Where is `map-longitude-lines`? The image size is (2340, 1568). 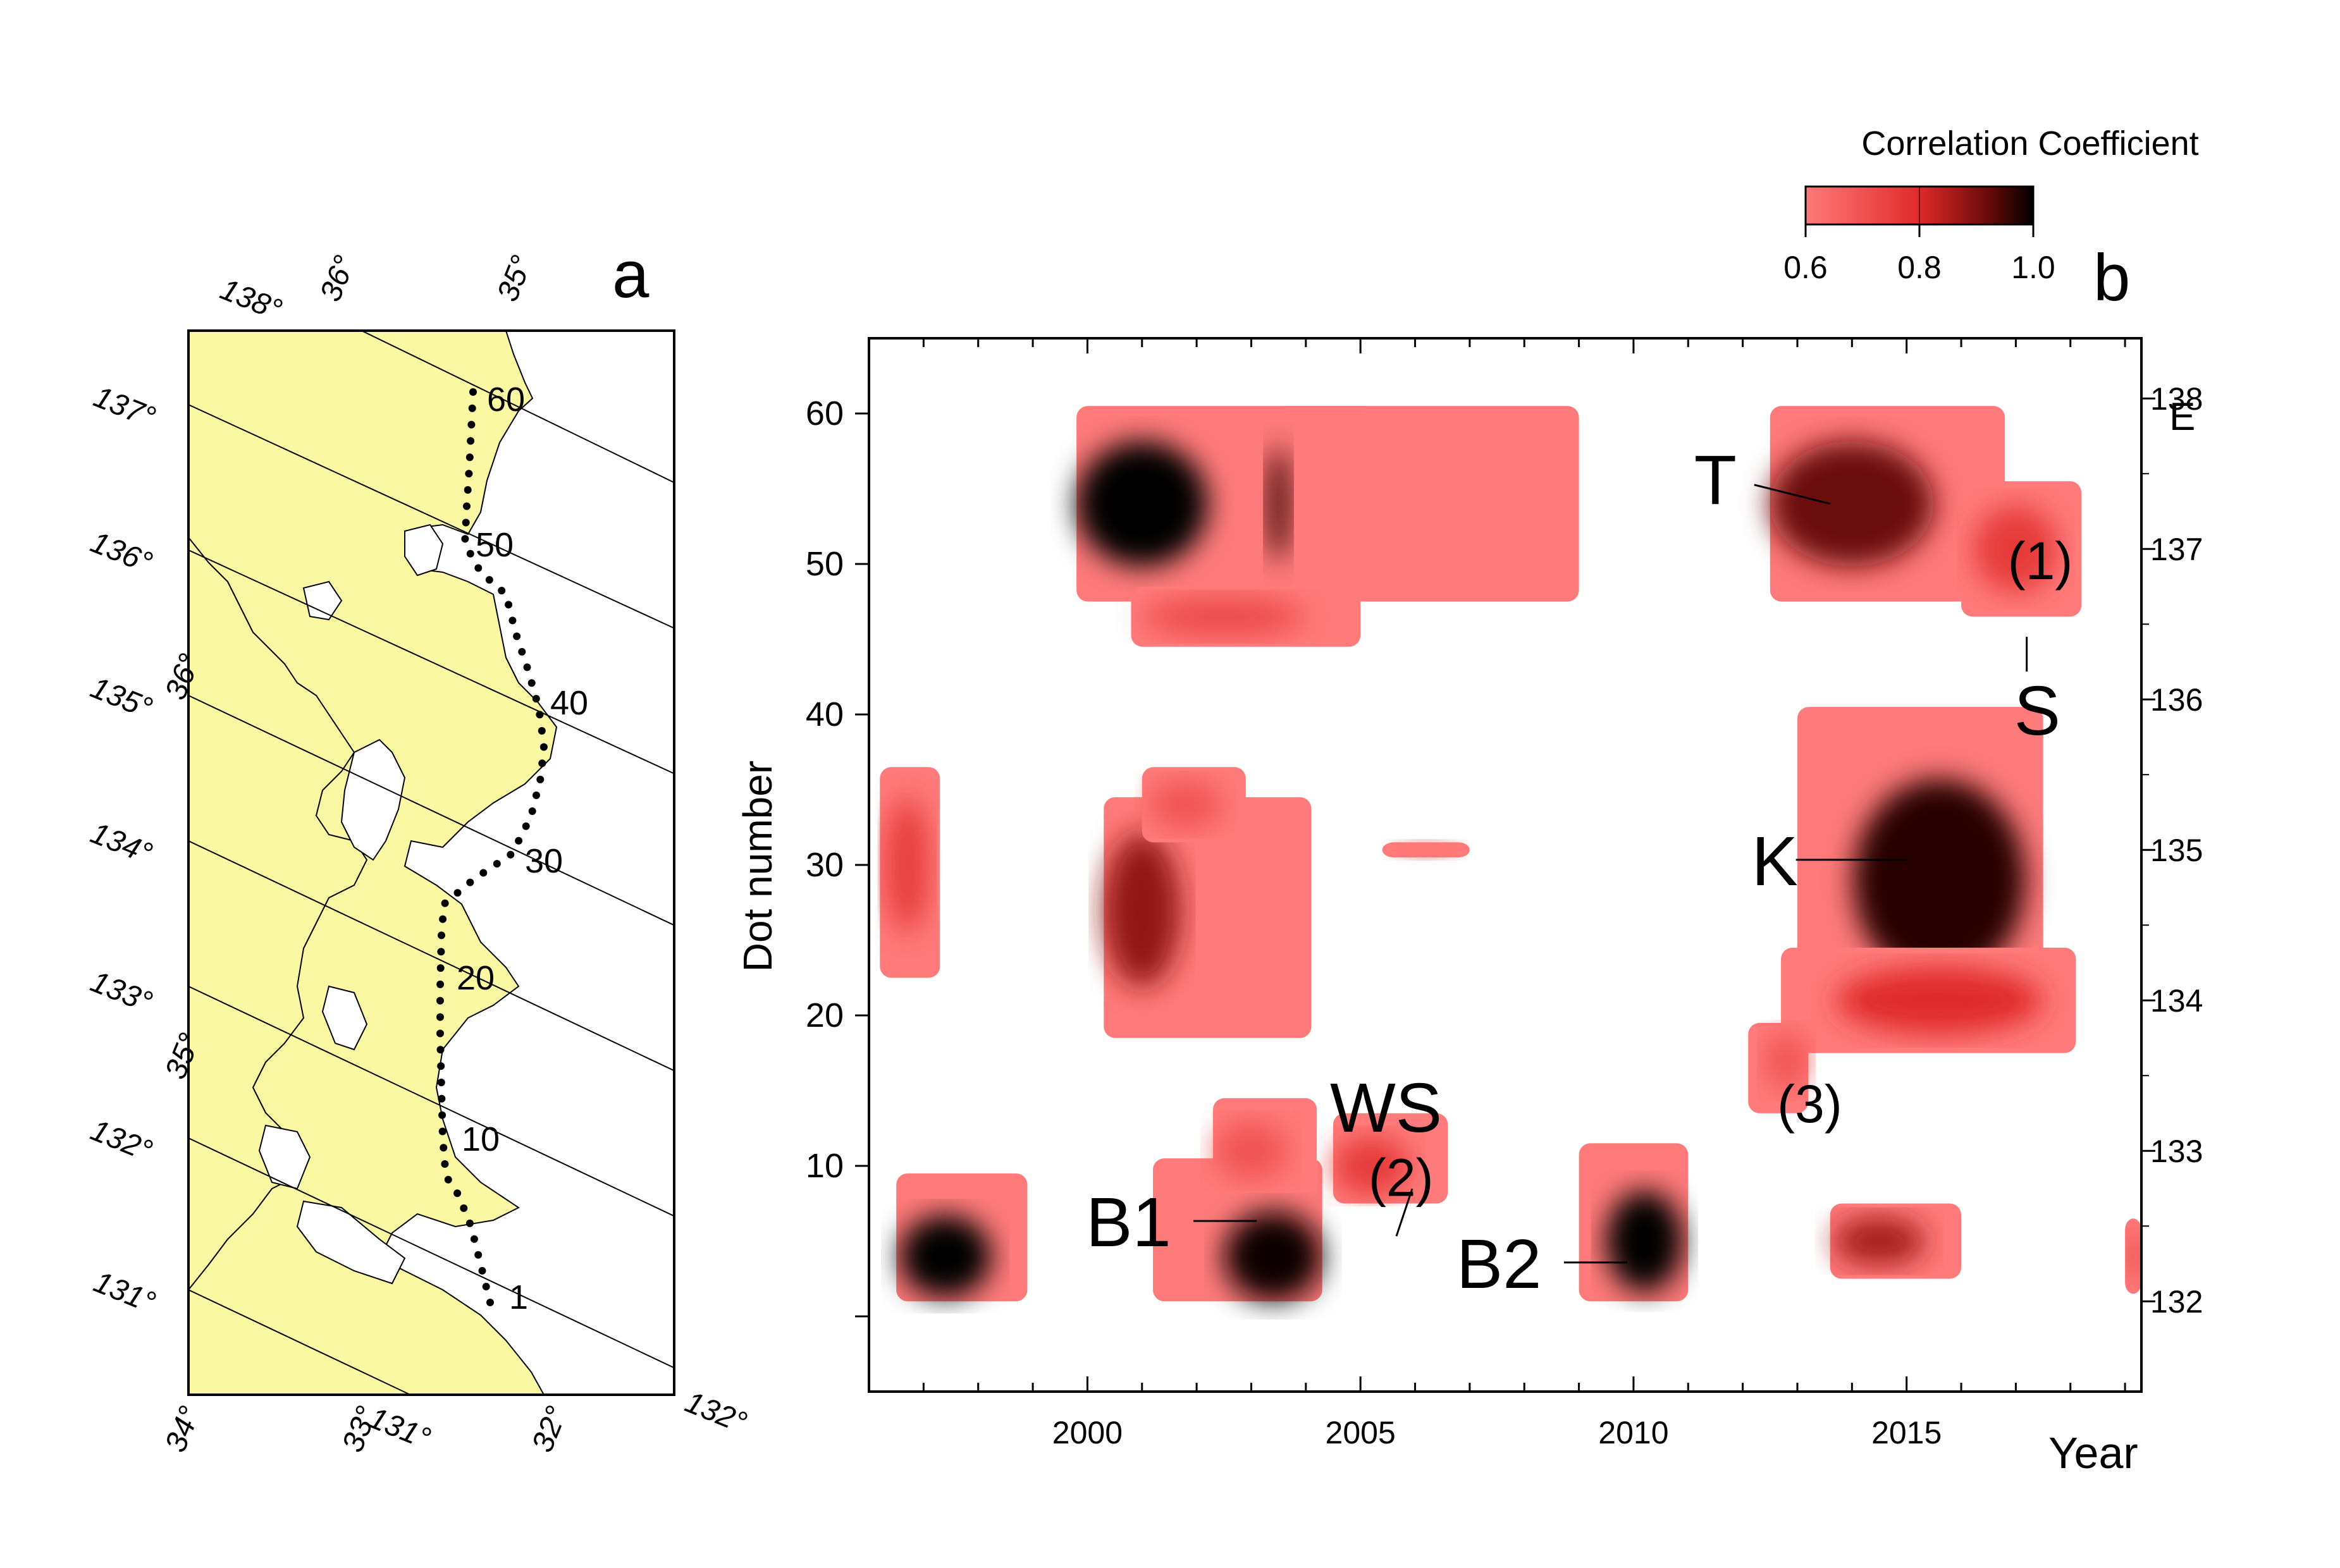 map-longitude-lines is located at coordinates (431, 863).